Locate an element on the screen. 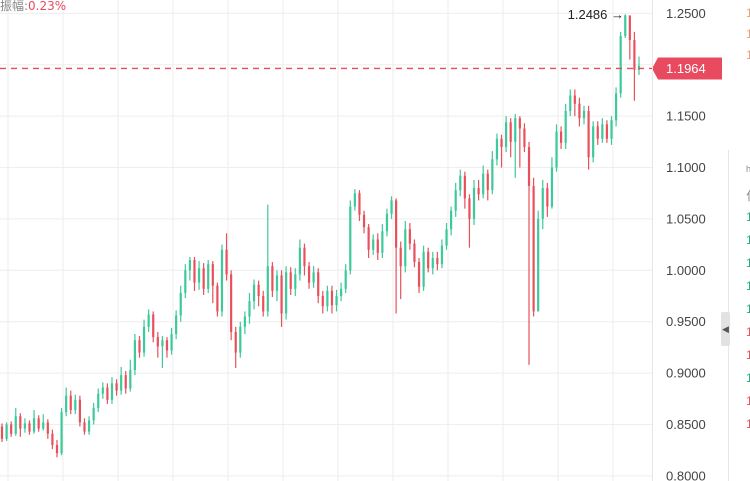 The image size is (750, 481). peek-list-item: hi is located at coordinates (748, 169).